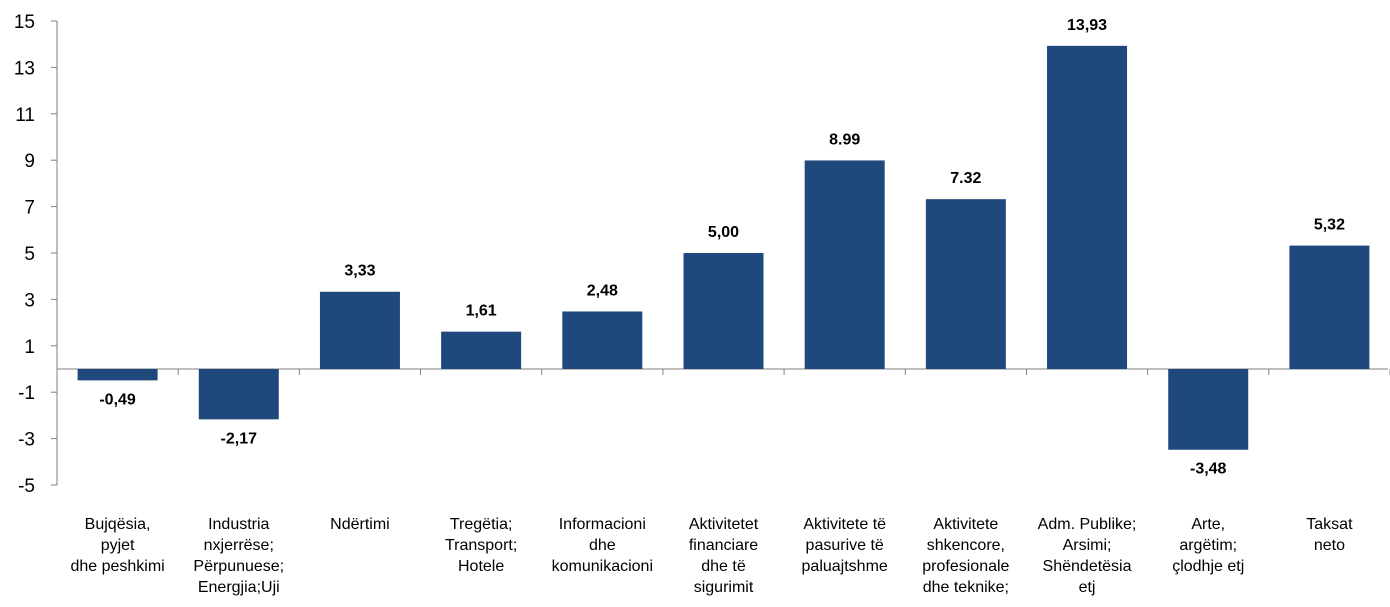  What do you see at coordinates (845, 545) in the screenshot?
I see `category-label: Aktivitete të pasurive të paluajtshme` at bounding box center [845, 545].